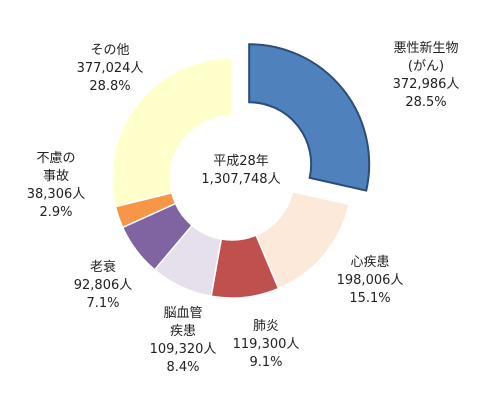  What do you see at coordinates (426, 84) in the screenshot?
I see `slice-value-label: 372,986人` at bounding box center [426, 84].